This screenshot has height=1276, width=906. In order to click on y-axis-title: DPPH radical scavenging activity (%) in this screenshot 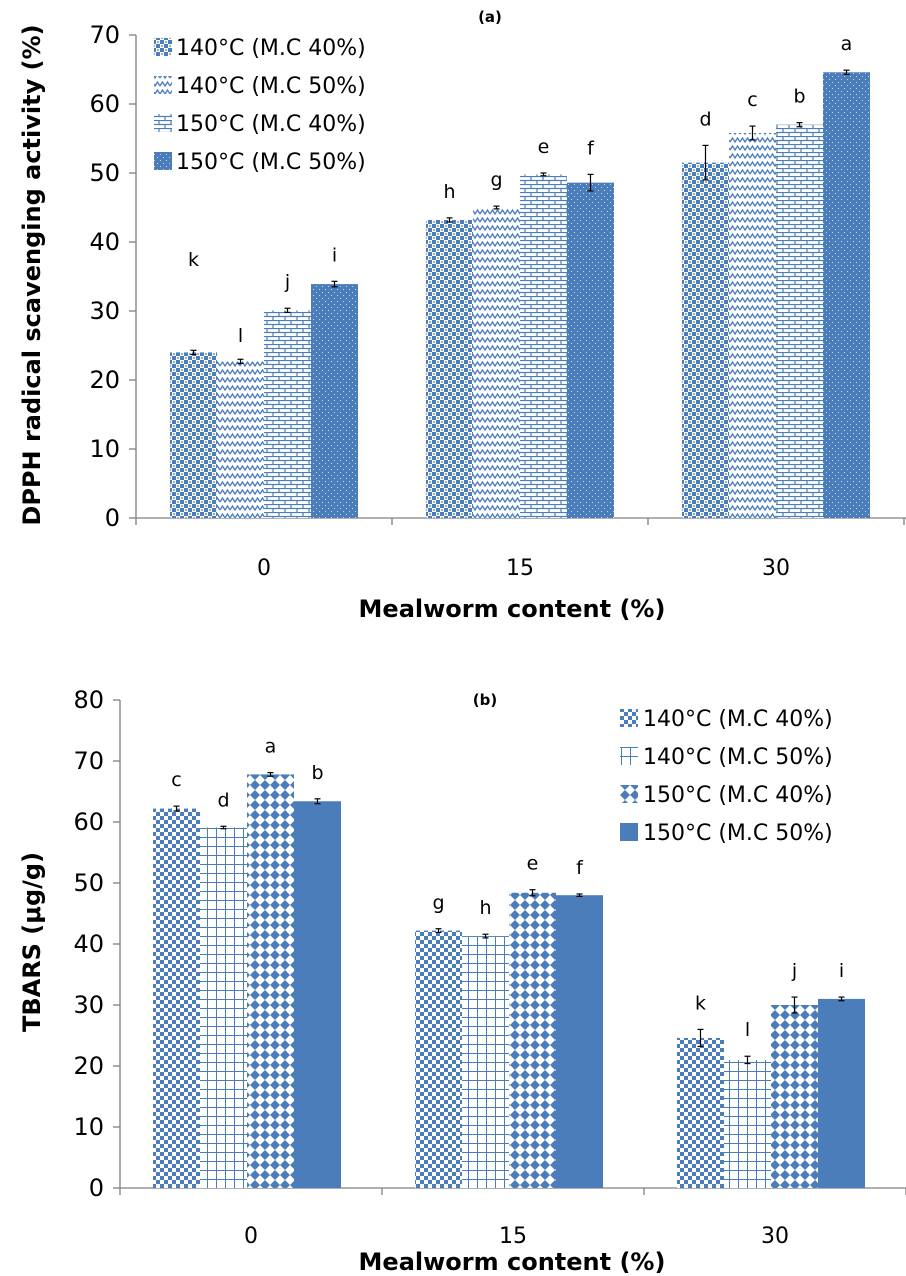, I will do `click(32, 274)`.